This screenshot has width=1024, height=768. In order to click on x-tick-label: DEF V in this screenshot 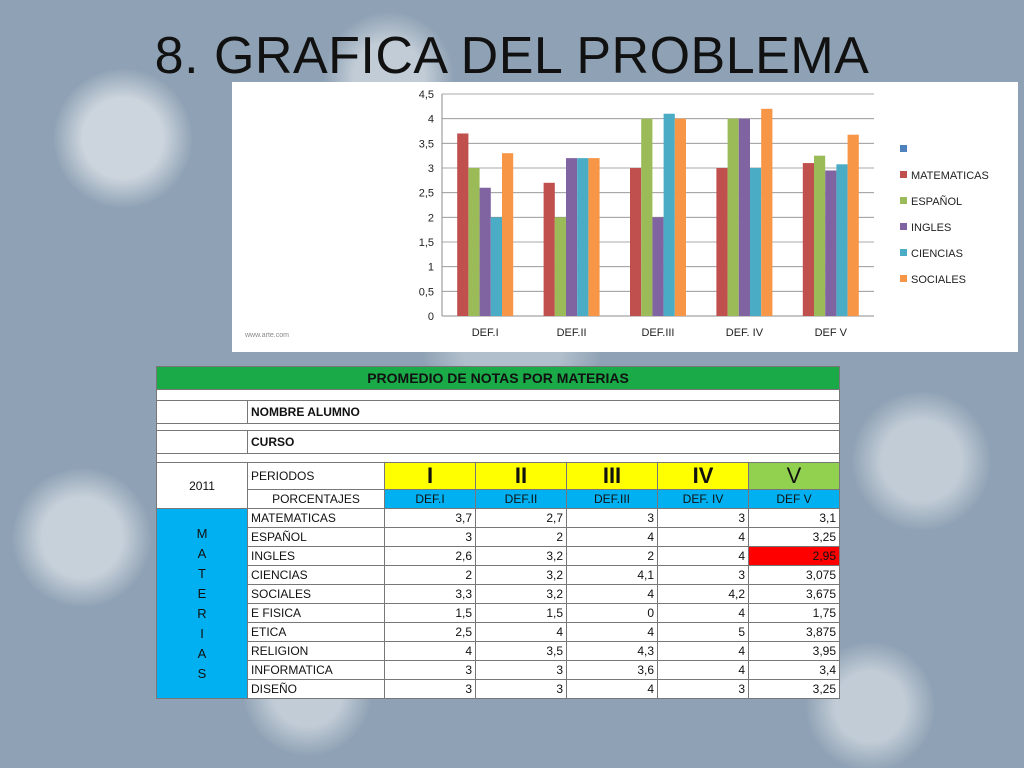, I will do `click(831, 333)`.